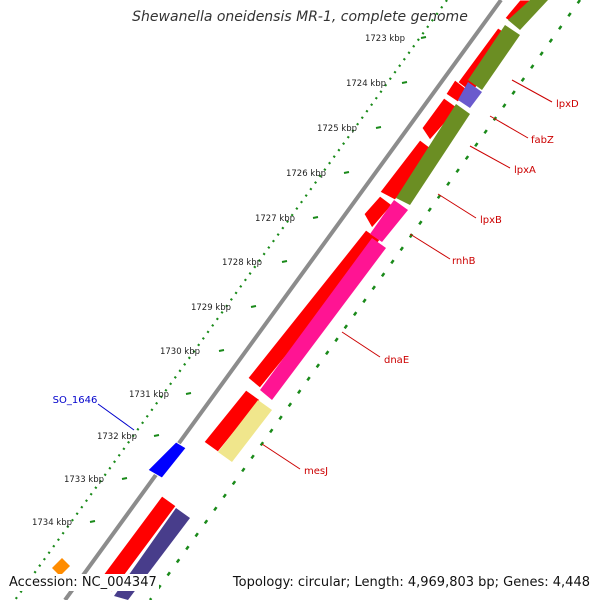  I want to click on tick-label: 1729 kbp, so click(211, 308).